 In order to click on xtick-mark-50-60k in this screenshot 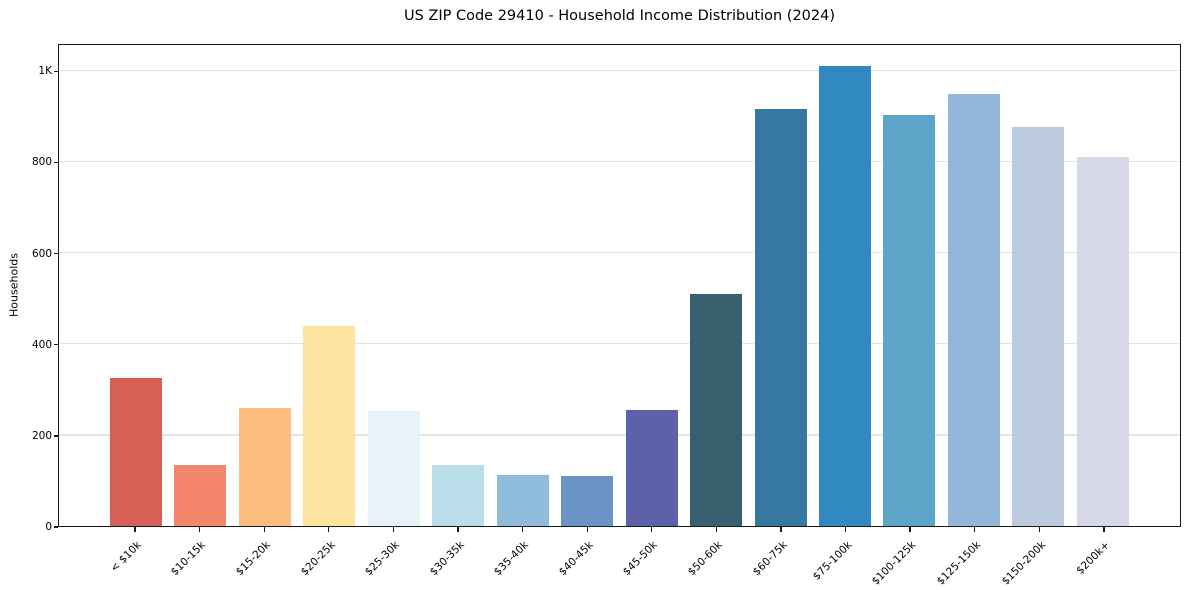, I will do `click(716, 529)`.